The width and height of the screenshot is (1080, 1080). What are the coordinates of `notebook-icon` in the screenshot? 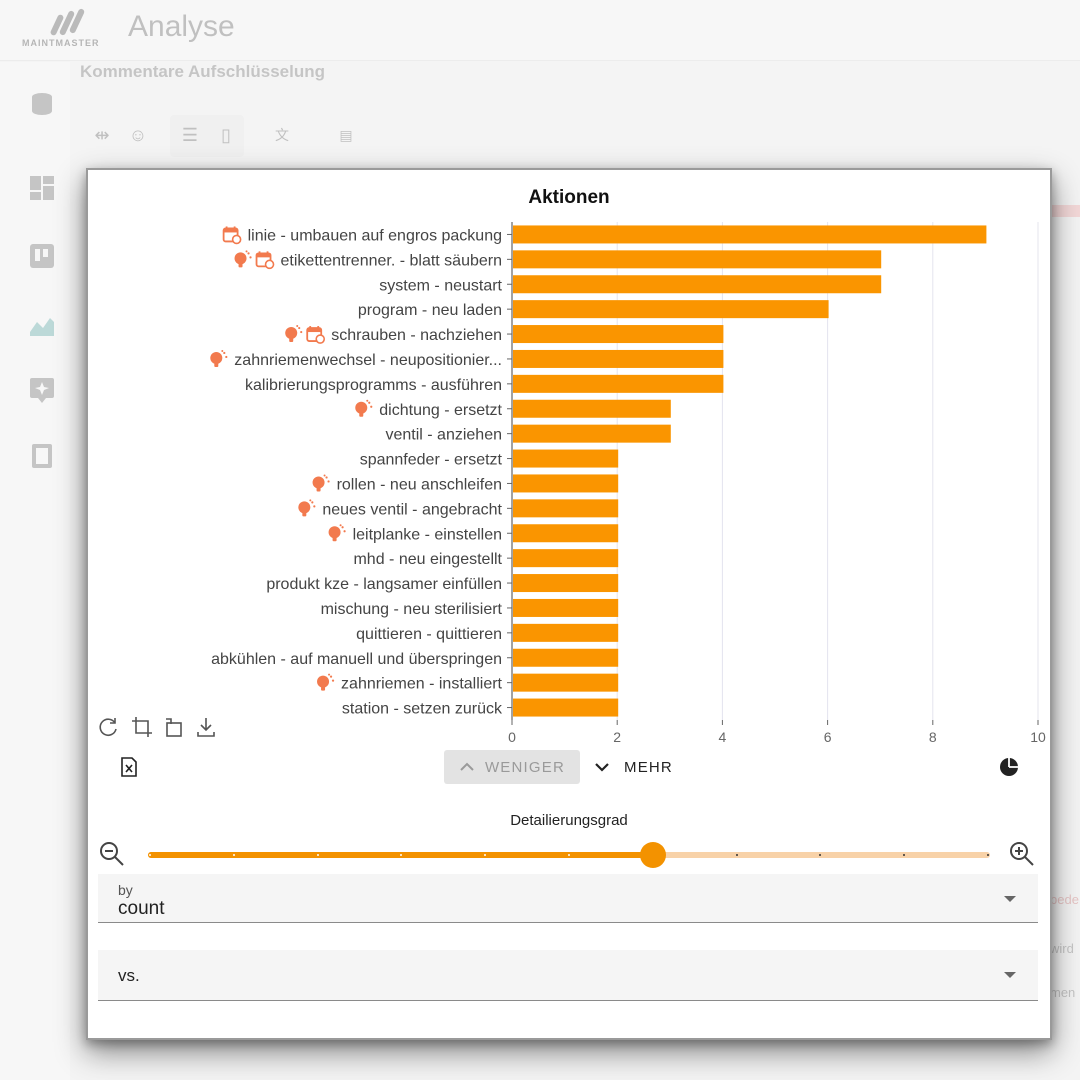 It's located at (42, 456).